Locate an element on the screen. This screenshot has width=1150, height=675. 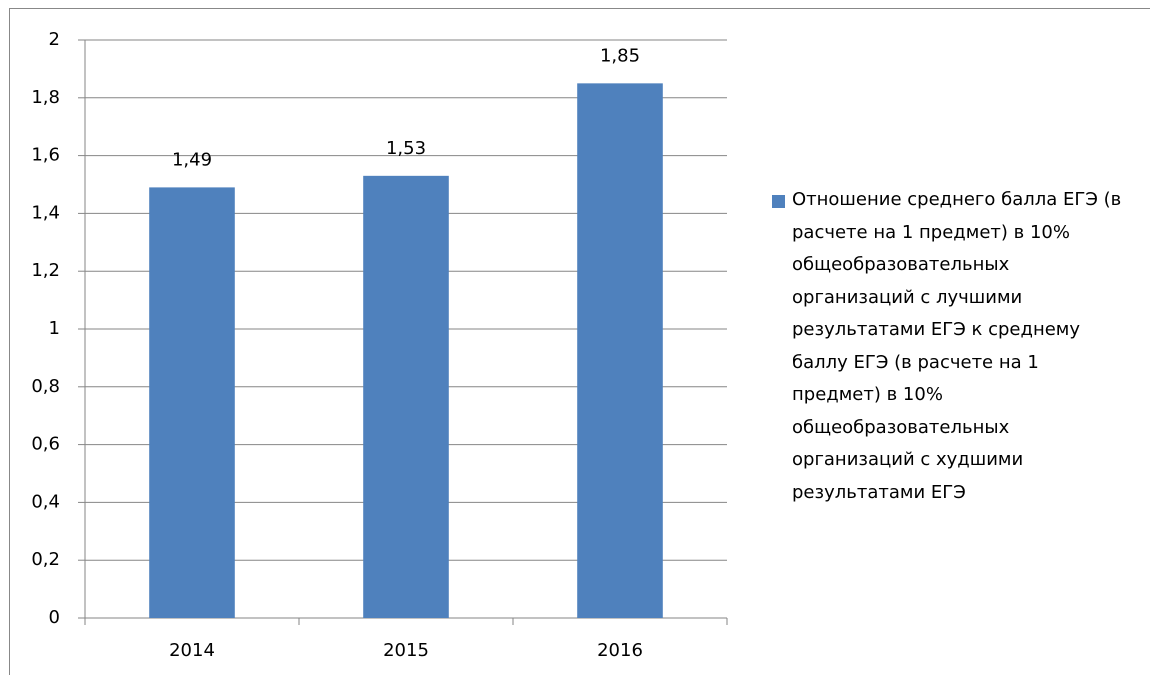
y-tick-label: 0,6 is located at coordinates (45, 444).